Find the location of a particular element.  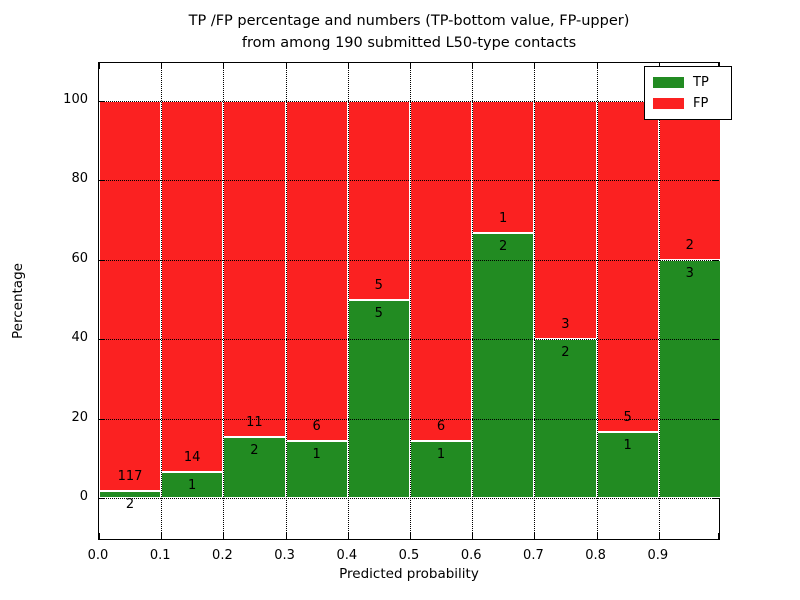

x-tick-label: 0.6 is located at coordinates (471, 555).